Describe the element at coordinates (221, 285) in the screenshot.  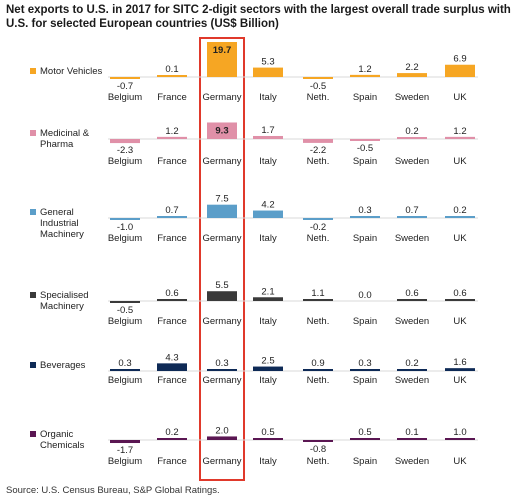
I see `value-label-3-2: 5.5` at that location.